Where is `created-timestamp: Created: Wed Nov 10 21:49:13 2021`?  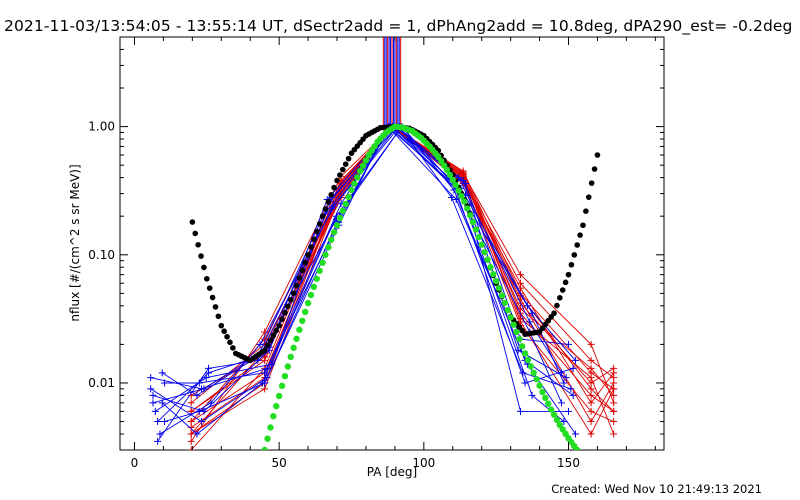
created-timestamp: Created: Wed Nov 10 21:49:13 2021 is located at coordinates (656, 489).